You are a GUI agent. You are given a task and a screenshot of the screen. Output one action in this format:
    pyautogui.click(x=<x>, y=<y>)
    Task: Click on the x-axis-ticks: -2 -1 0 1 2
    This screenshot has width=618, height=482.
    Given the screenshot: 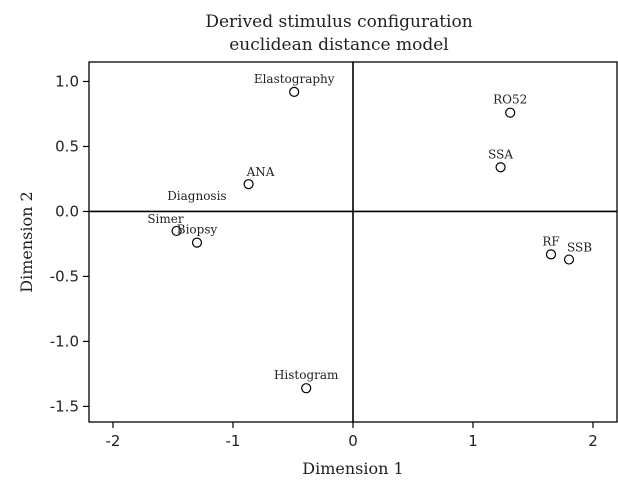 What is the action you would take?
    pyautogui.click(x=352, y=436)
    